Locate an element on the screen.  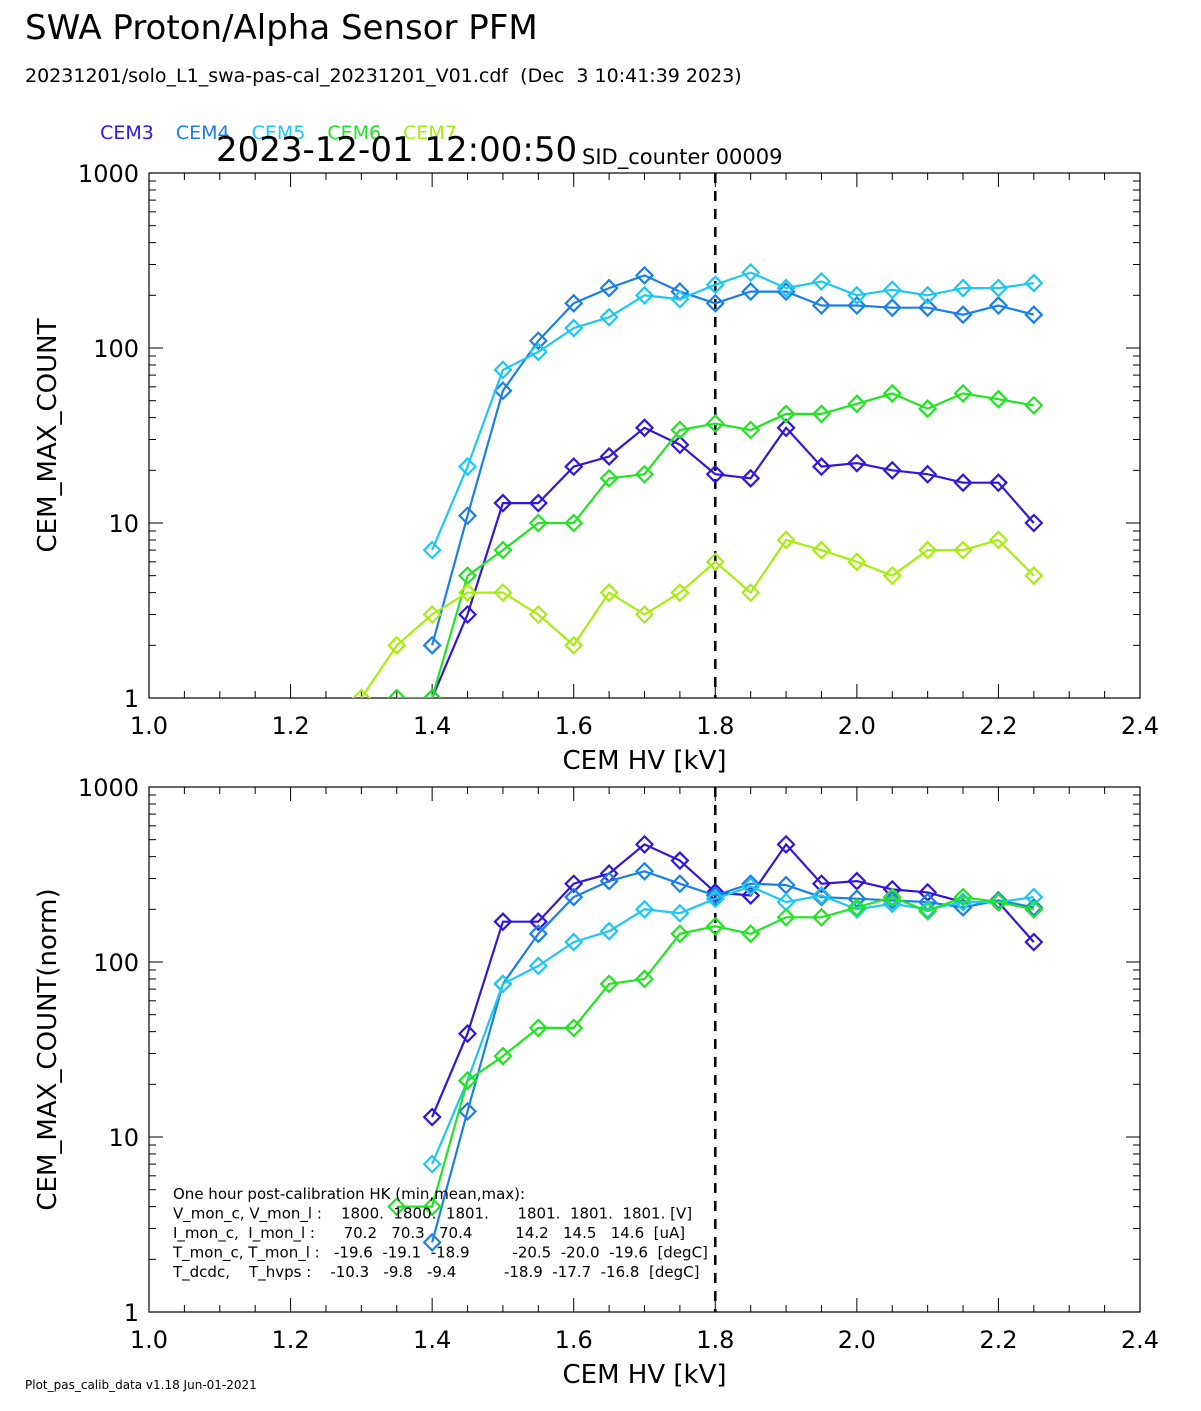
page-title: SWA Proton/Alpha Sensor PFM is located at coordinates (281, 28).